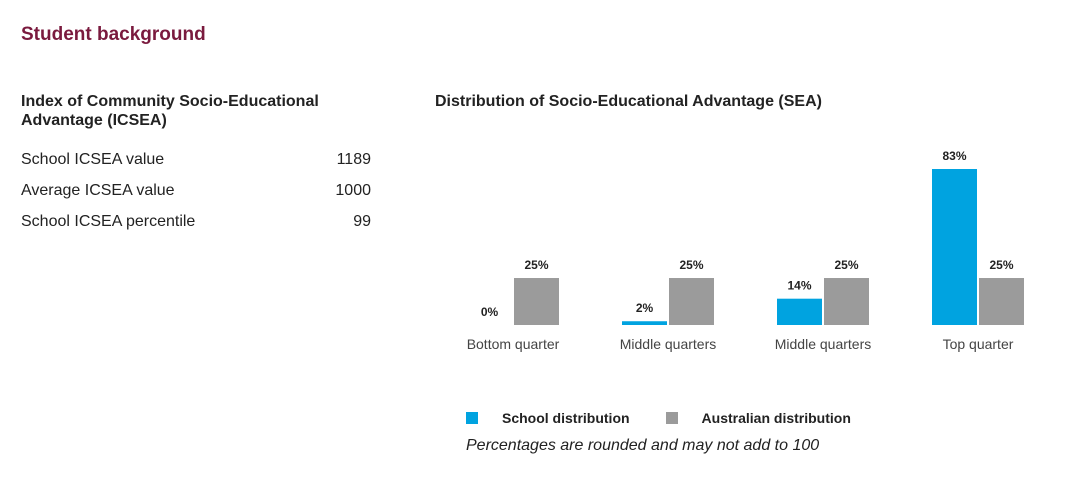 The image size is (1080, 496). Describe the element at coordinates (954, 156) in the screenshot. I see `data-label-school: 83%` at that location.